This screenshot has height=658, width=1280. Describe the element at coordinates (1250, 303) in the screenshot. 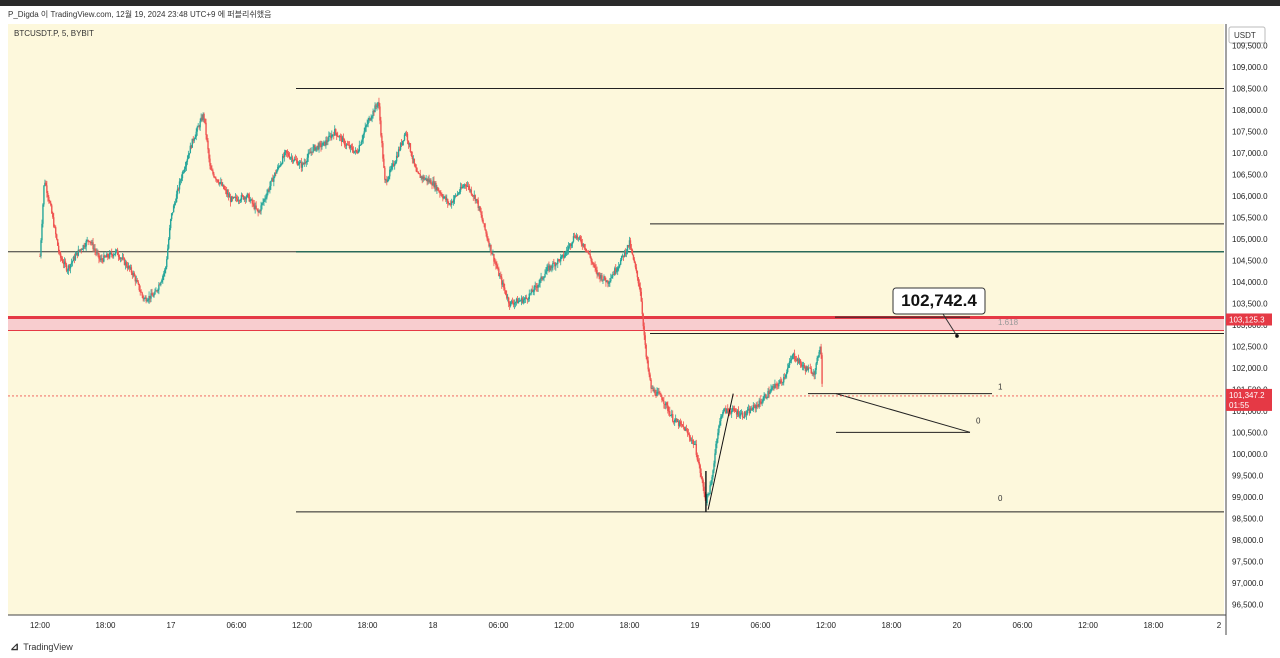

I see `y-tick-label: 103,500.0` at that location.